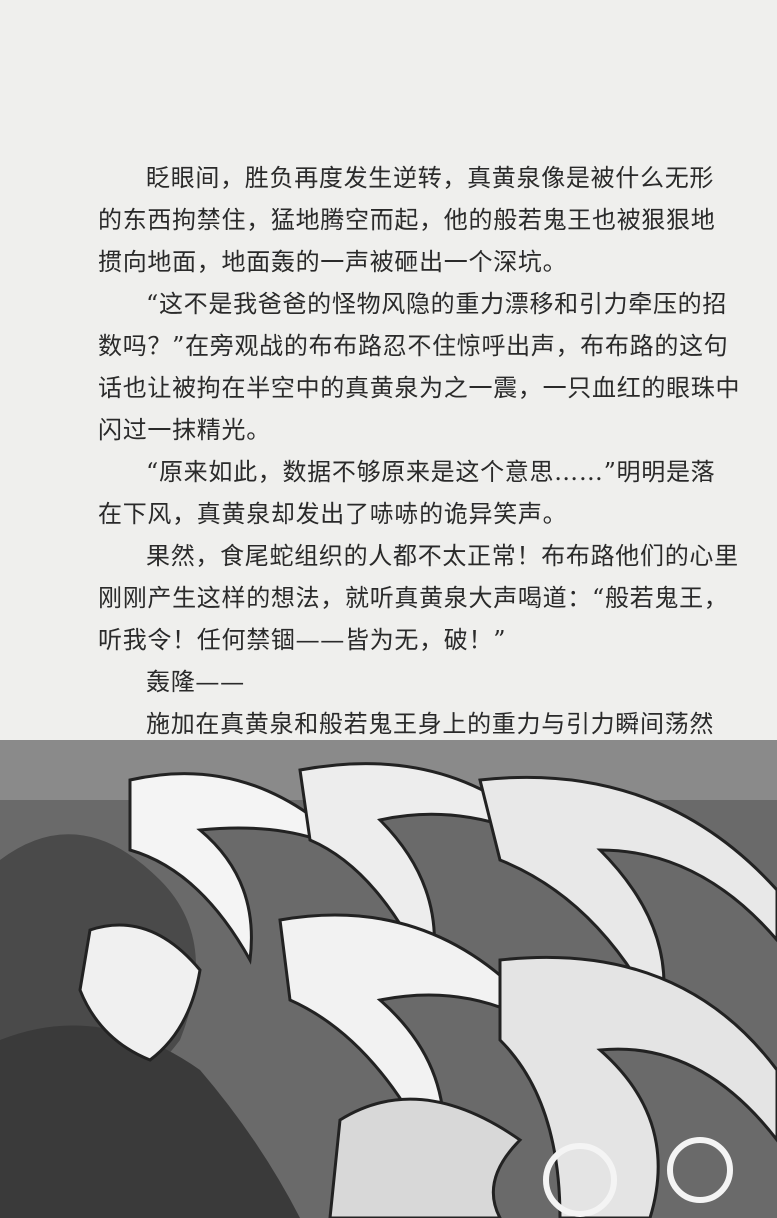 This screenshot has height=1218, width=777. I want to click on text-line: “原来如此，数据不够原来是这个意思……”明明是落, so click(431, 472).